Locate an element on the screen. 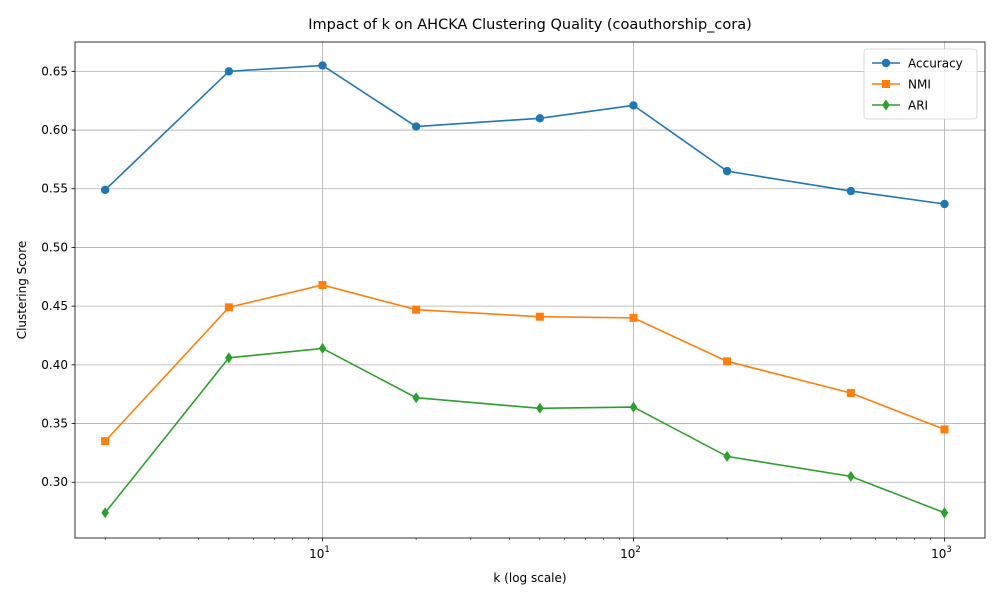 The image size is (1000, 600). legend-item-accuracy: Accuracy is located at coordinates (917, 64).